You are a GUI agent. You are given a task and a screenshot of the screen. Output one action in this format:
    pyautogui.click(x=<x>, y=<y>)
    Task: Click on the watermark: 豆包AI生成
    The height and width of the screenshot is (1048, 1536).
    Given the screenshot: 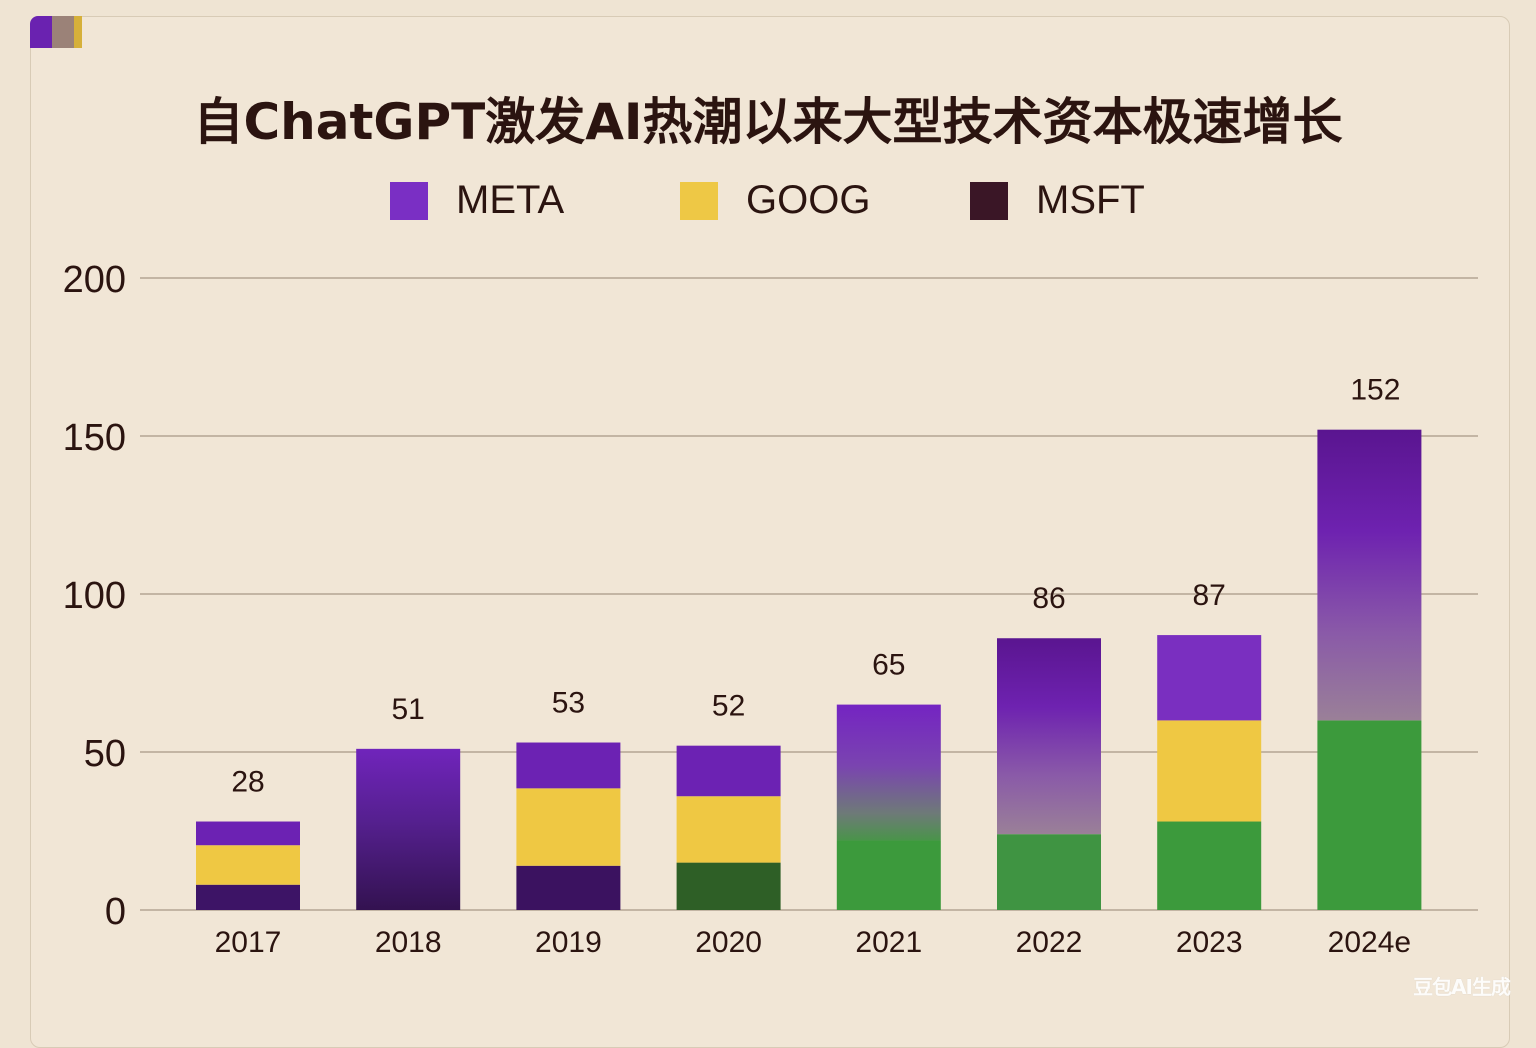 What is the action you would take?
    pyautogui.click(x=1462, y=987)
    